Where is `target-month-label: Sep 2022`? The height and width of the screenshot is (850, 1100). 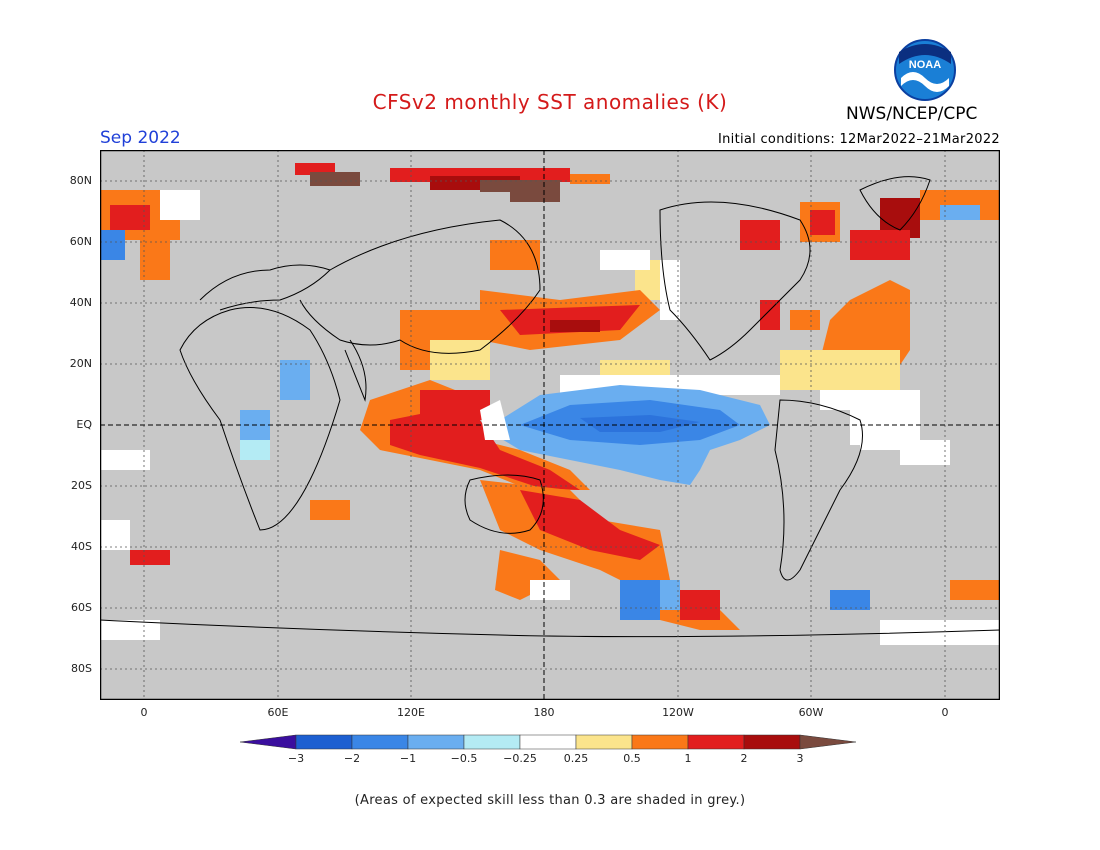
target-month-label: Sep 2022 is located at coordinates (140, 138).